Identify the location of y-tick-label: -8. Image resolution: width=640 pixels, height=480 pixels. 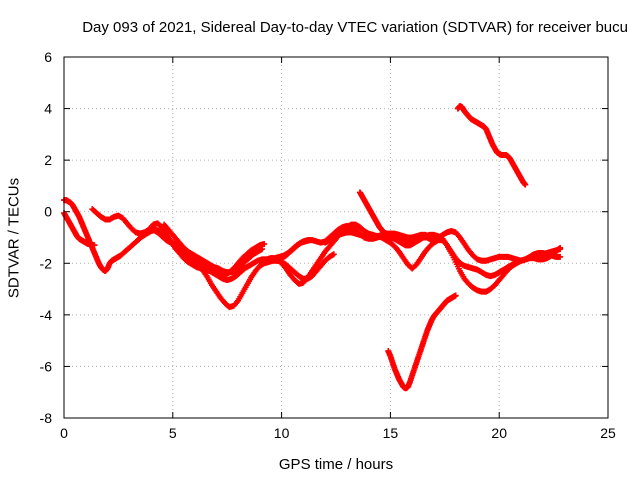
(46, 418).